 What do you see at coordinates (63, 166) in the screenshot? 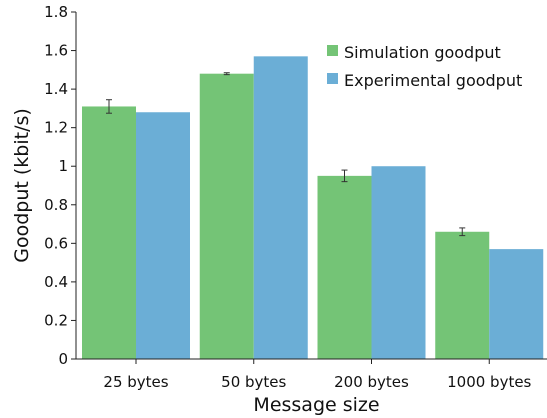
I see `y-tick-label: 1` at bounding box center [63, 166].